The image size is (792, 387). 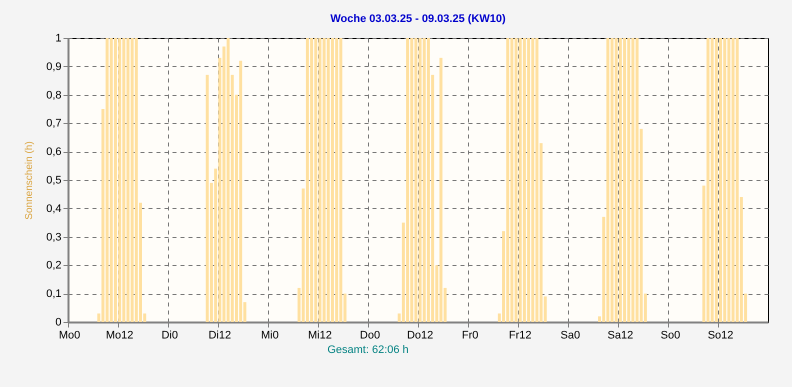 I want to click on y-tick-label: 1, so click(x=58, y=38).